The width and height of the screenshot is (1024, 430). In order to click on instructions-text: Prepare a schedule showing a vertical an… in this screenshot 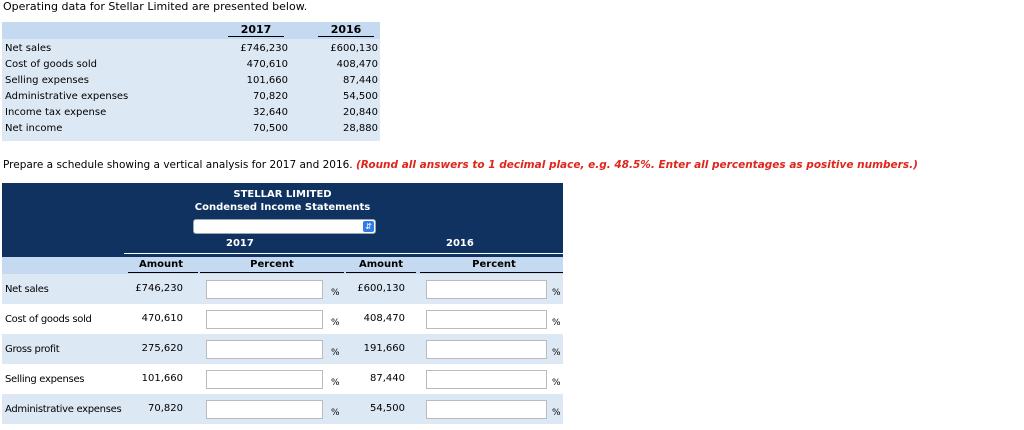, I will do `click(179, 165)`.